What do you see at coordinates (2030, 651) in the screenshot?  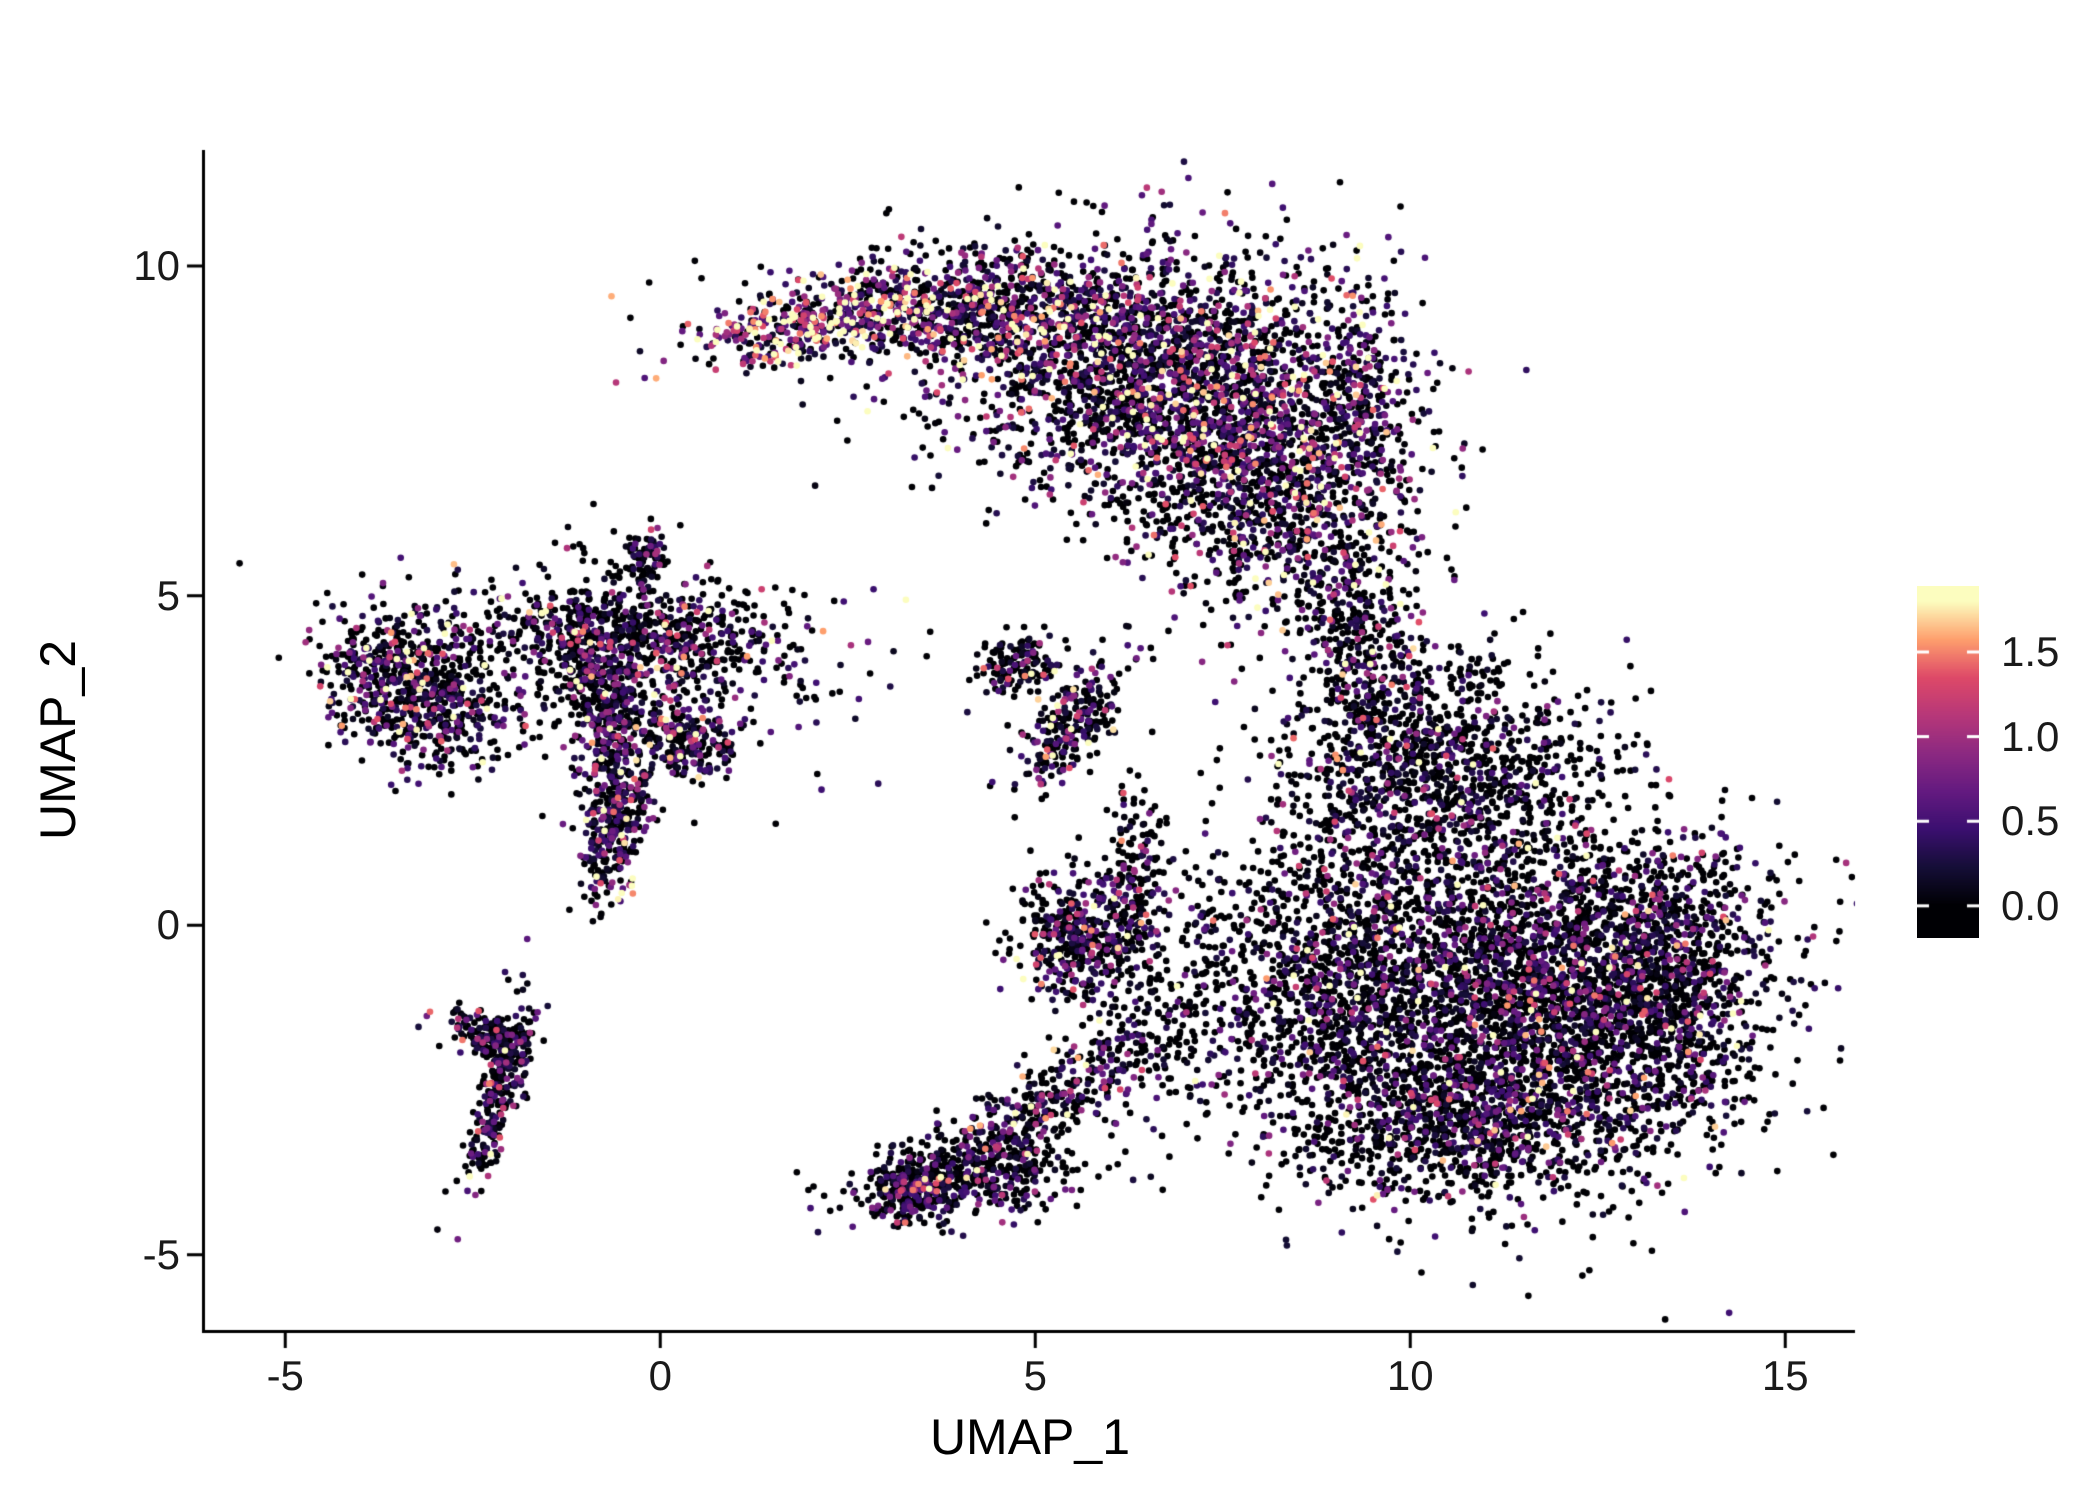 I see `colorbar-tick-label: 1.5` at bounding box center [2030, 651].